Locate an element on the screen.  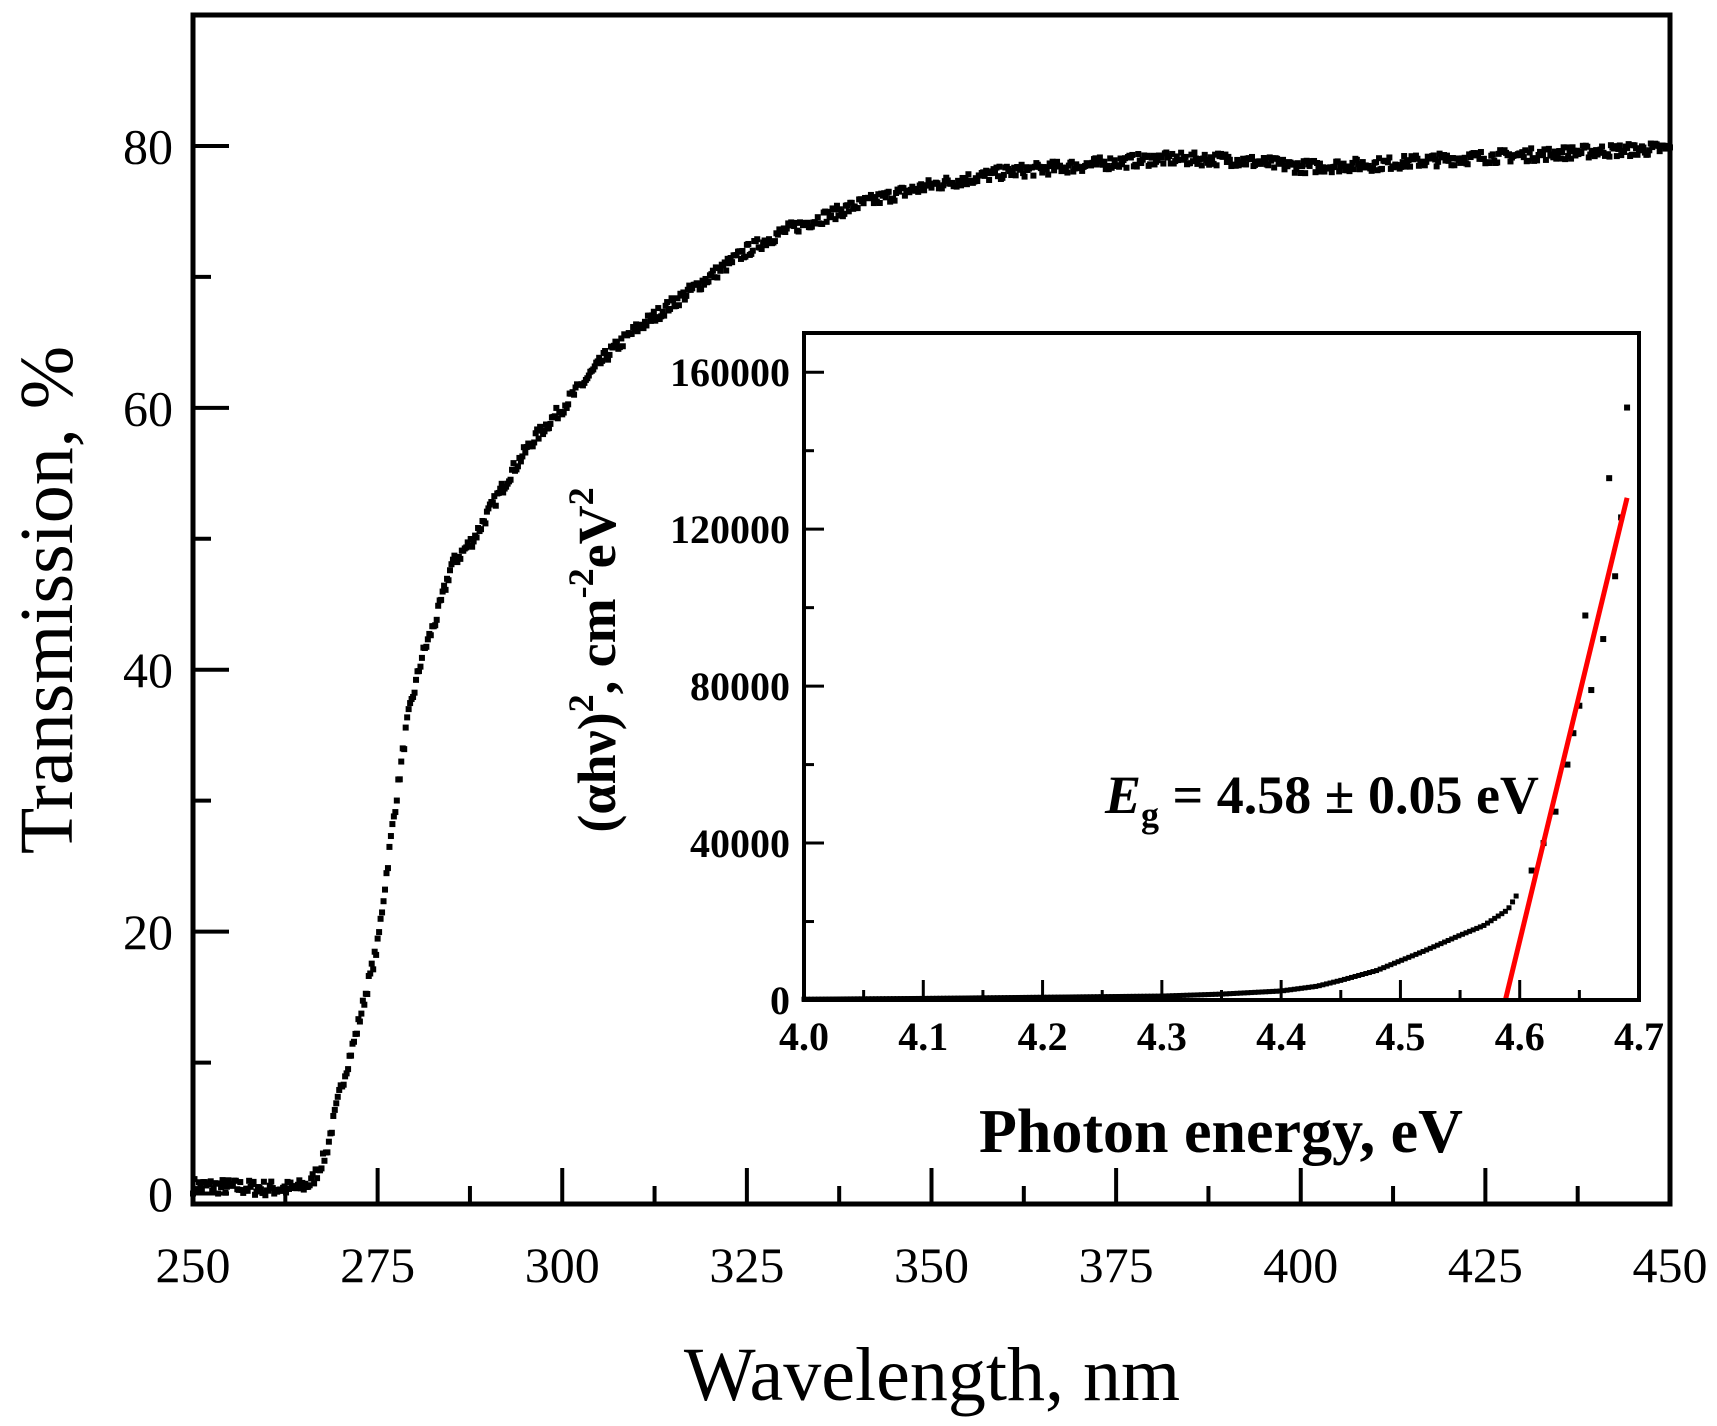
inset-x-tick-label: 4.3 is located at coordinates (1162, 1036).